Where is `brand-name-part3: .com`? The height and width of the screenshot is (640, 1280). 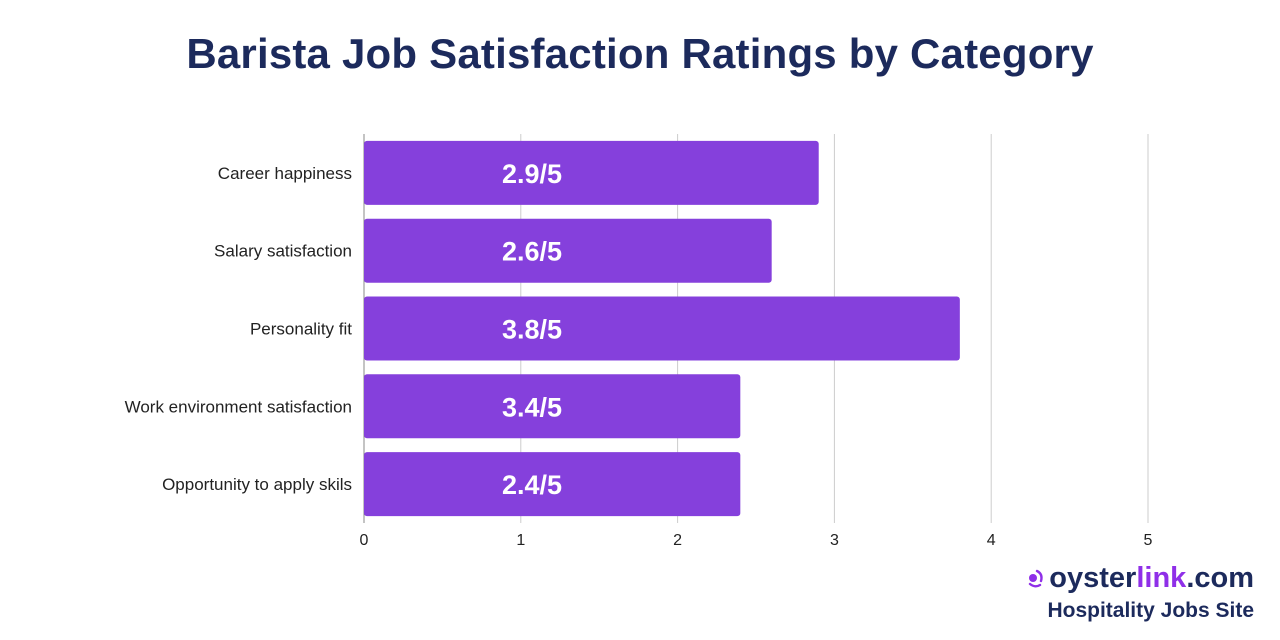 brand-name-part3: .com is located at coordinates (1220, 578).